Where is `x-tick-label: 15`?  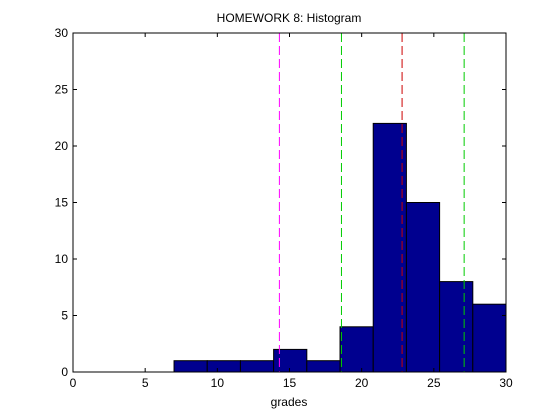
x-tick-label: 15 is located at coordinates (290, 383).